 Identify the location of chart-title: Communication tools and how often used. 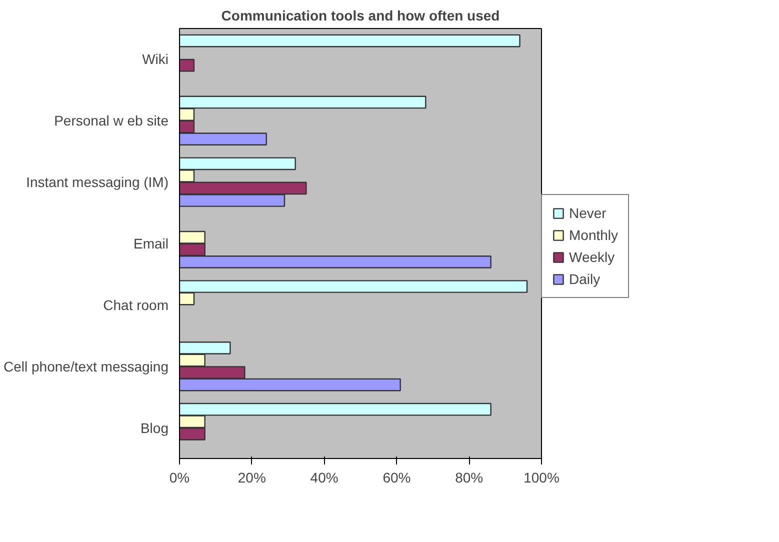
(360, 16).